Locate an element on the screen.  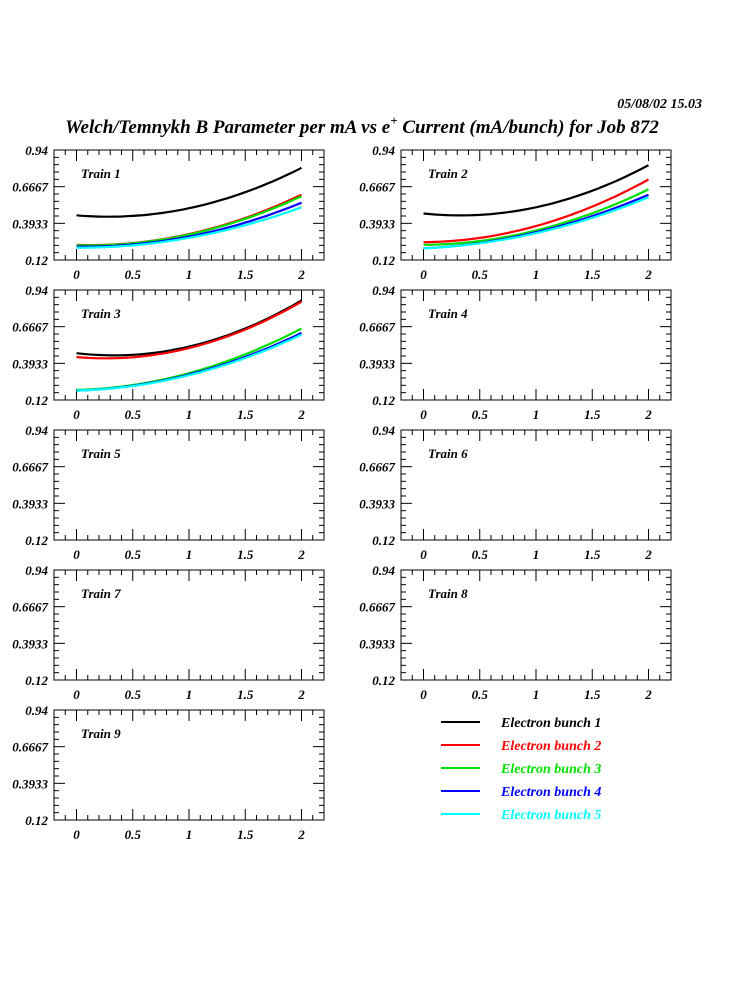
panel-3: 0.12 0.3933 0.6667 0.94 0 0.5 1 1.5 2 Train 3 is located at coordinates (168, 352).